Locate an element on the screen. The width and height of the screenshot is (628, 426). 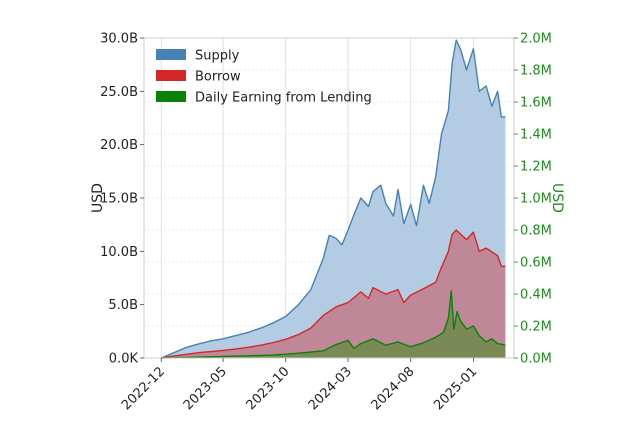
x-tick-label: 2023-05 is located at coordinates (205, 388).